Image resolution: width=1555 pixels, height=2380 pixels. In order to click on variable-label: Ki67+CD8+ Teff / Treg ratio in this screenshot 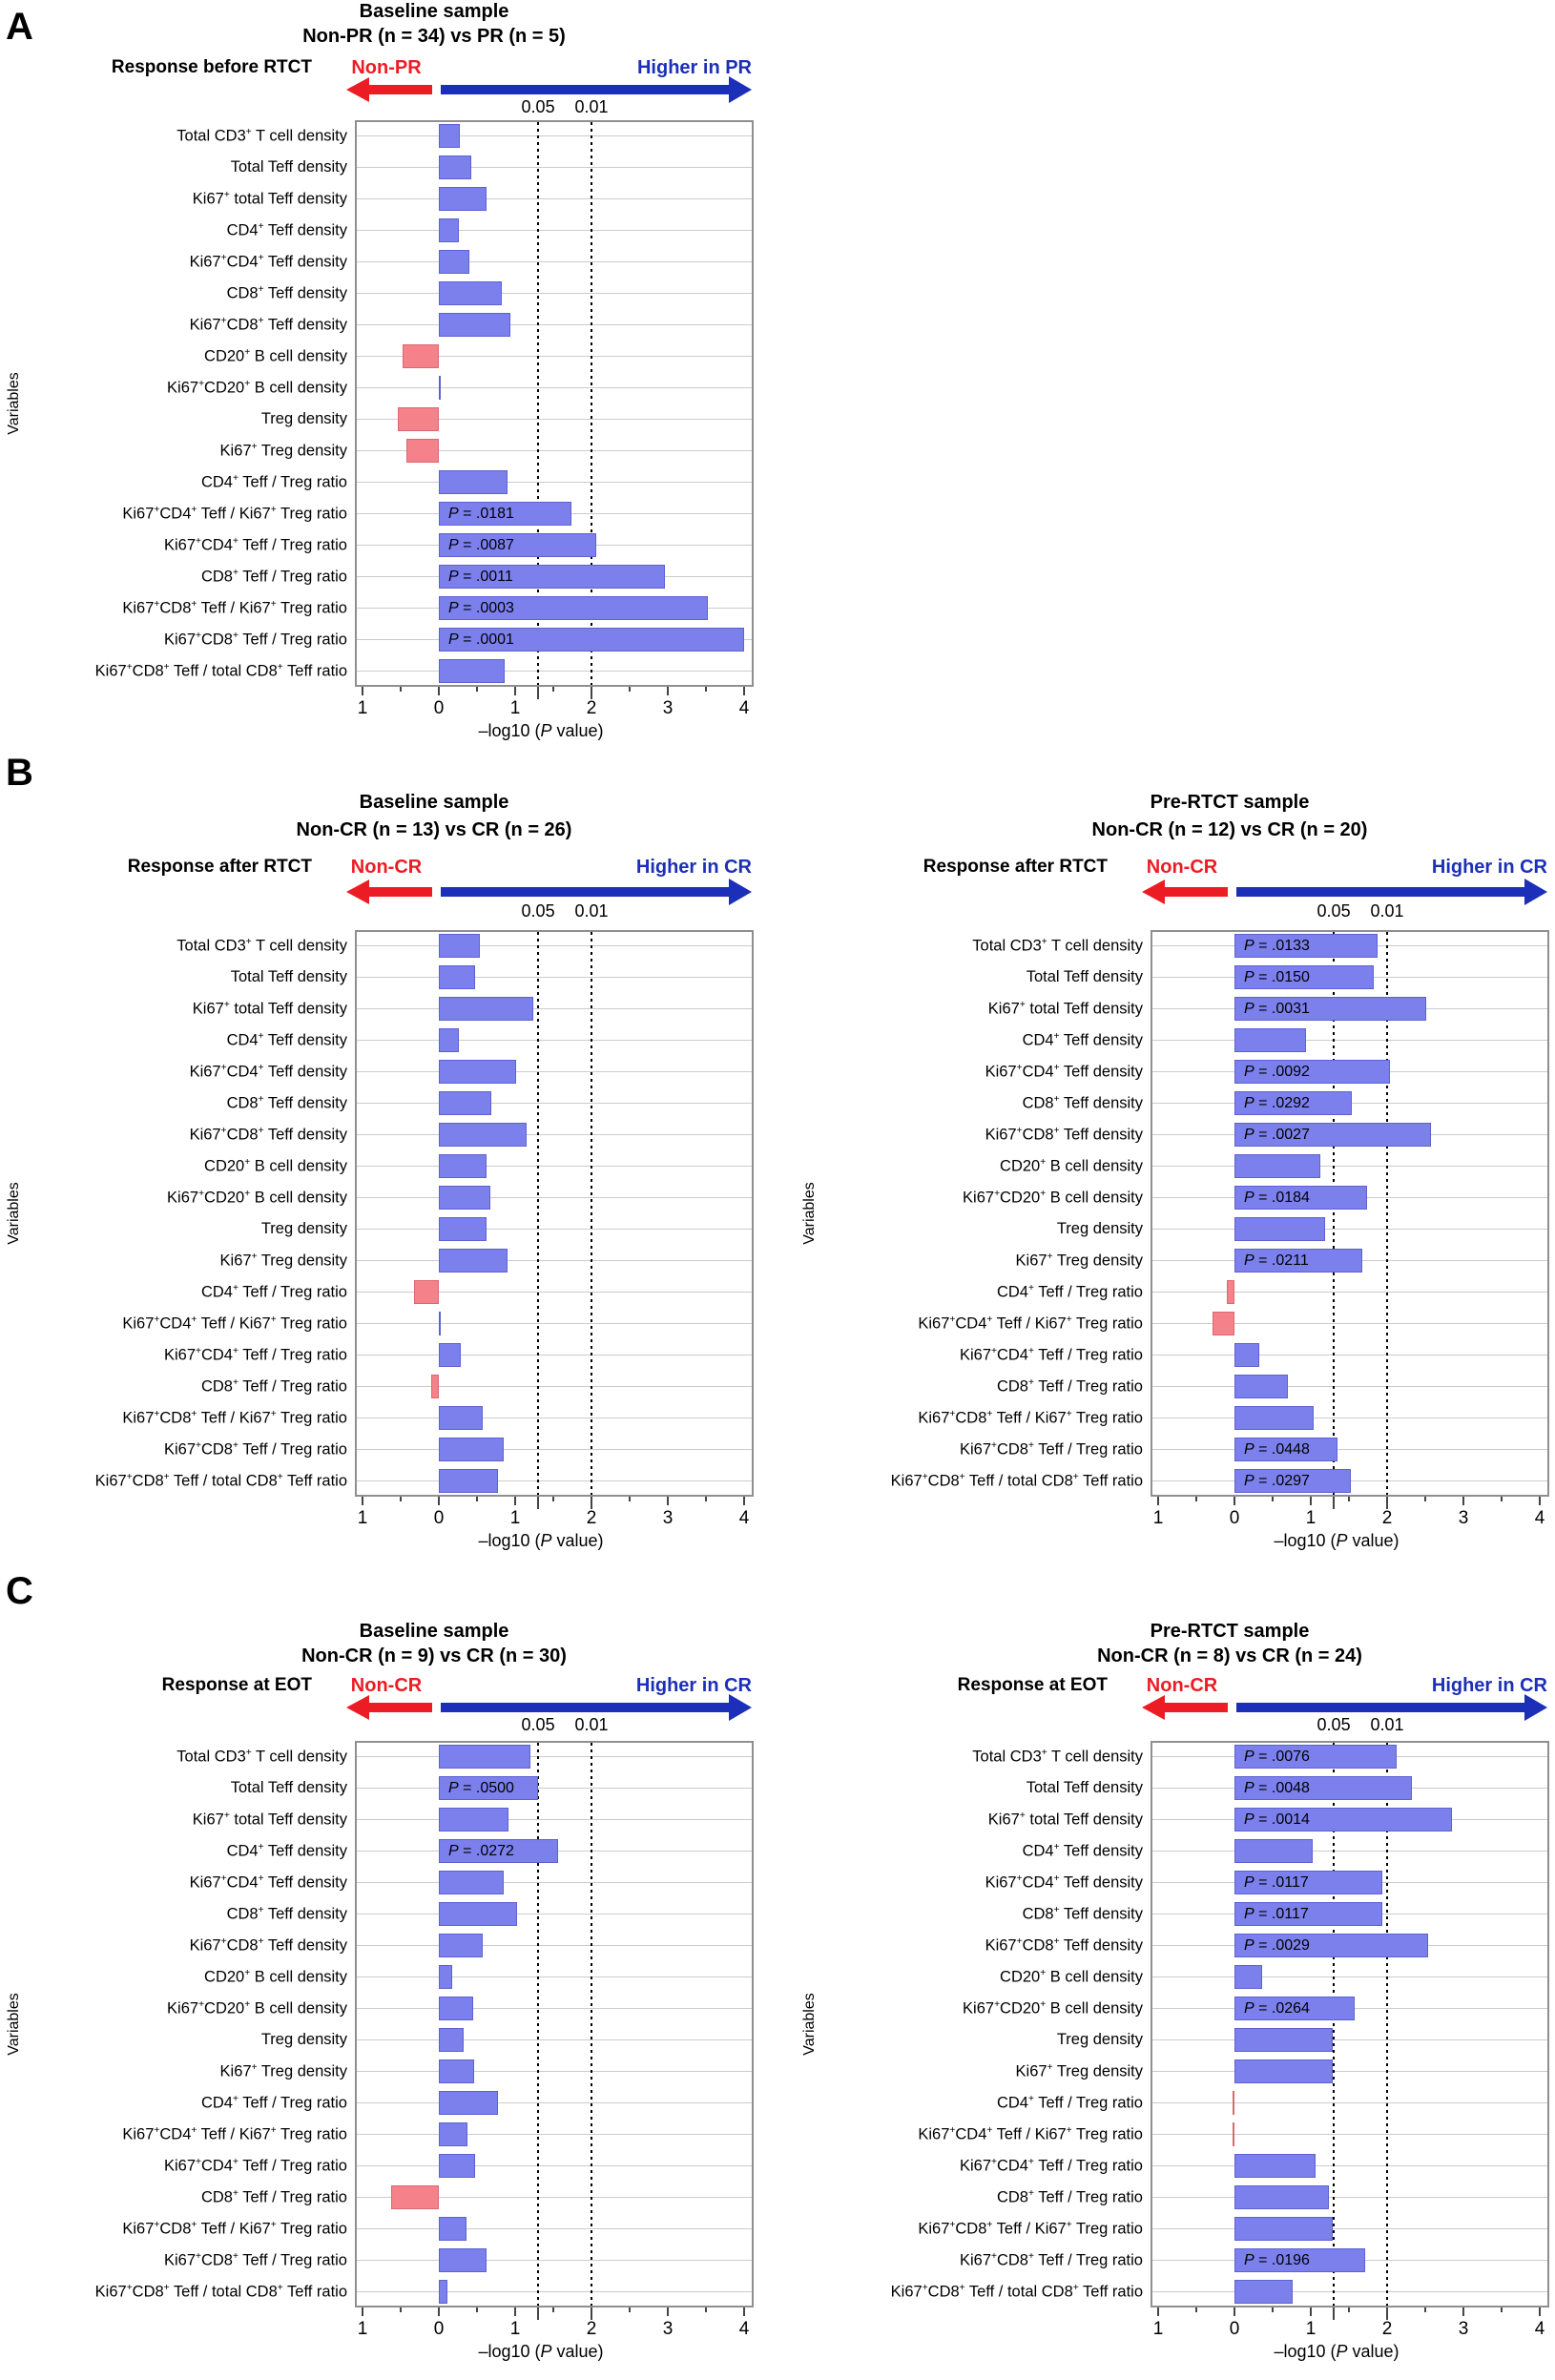, I will do `click(255, 640)`.